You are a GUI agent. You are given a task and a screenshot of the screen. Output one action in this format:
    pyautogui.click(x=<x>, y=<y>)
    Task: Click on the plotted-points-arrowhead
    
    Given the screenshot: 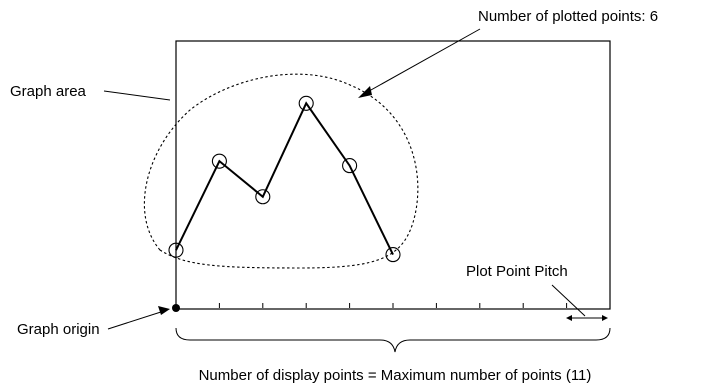 What is the action you would take?
    pyautogui.click(x=365, y=92)
    